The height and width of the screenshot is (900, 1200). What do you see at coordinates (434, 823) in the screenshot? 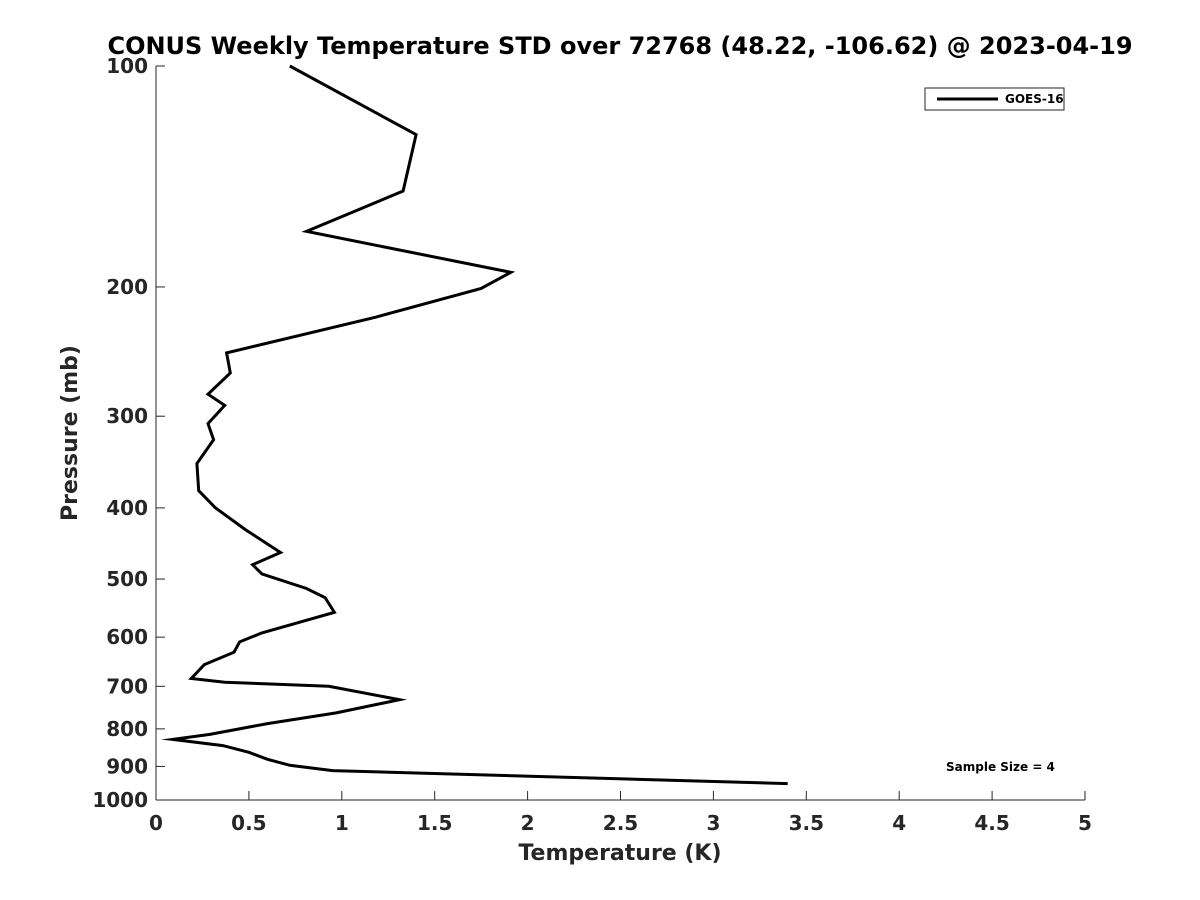
I see `x-tick-label: 1.5` at bounding box center [434, 823].